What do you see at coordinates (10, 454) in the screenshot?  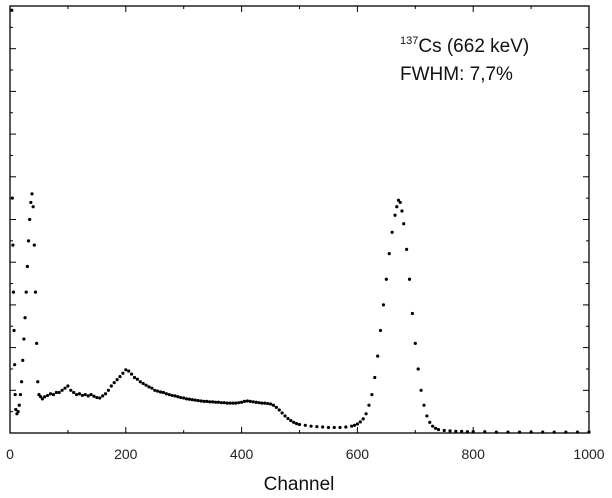 I see `x-tick-label-0: 0` at bounding box center [10, 454].